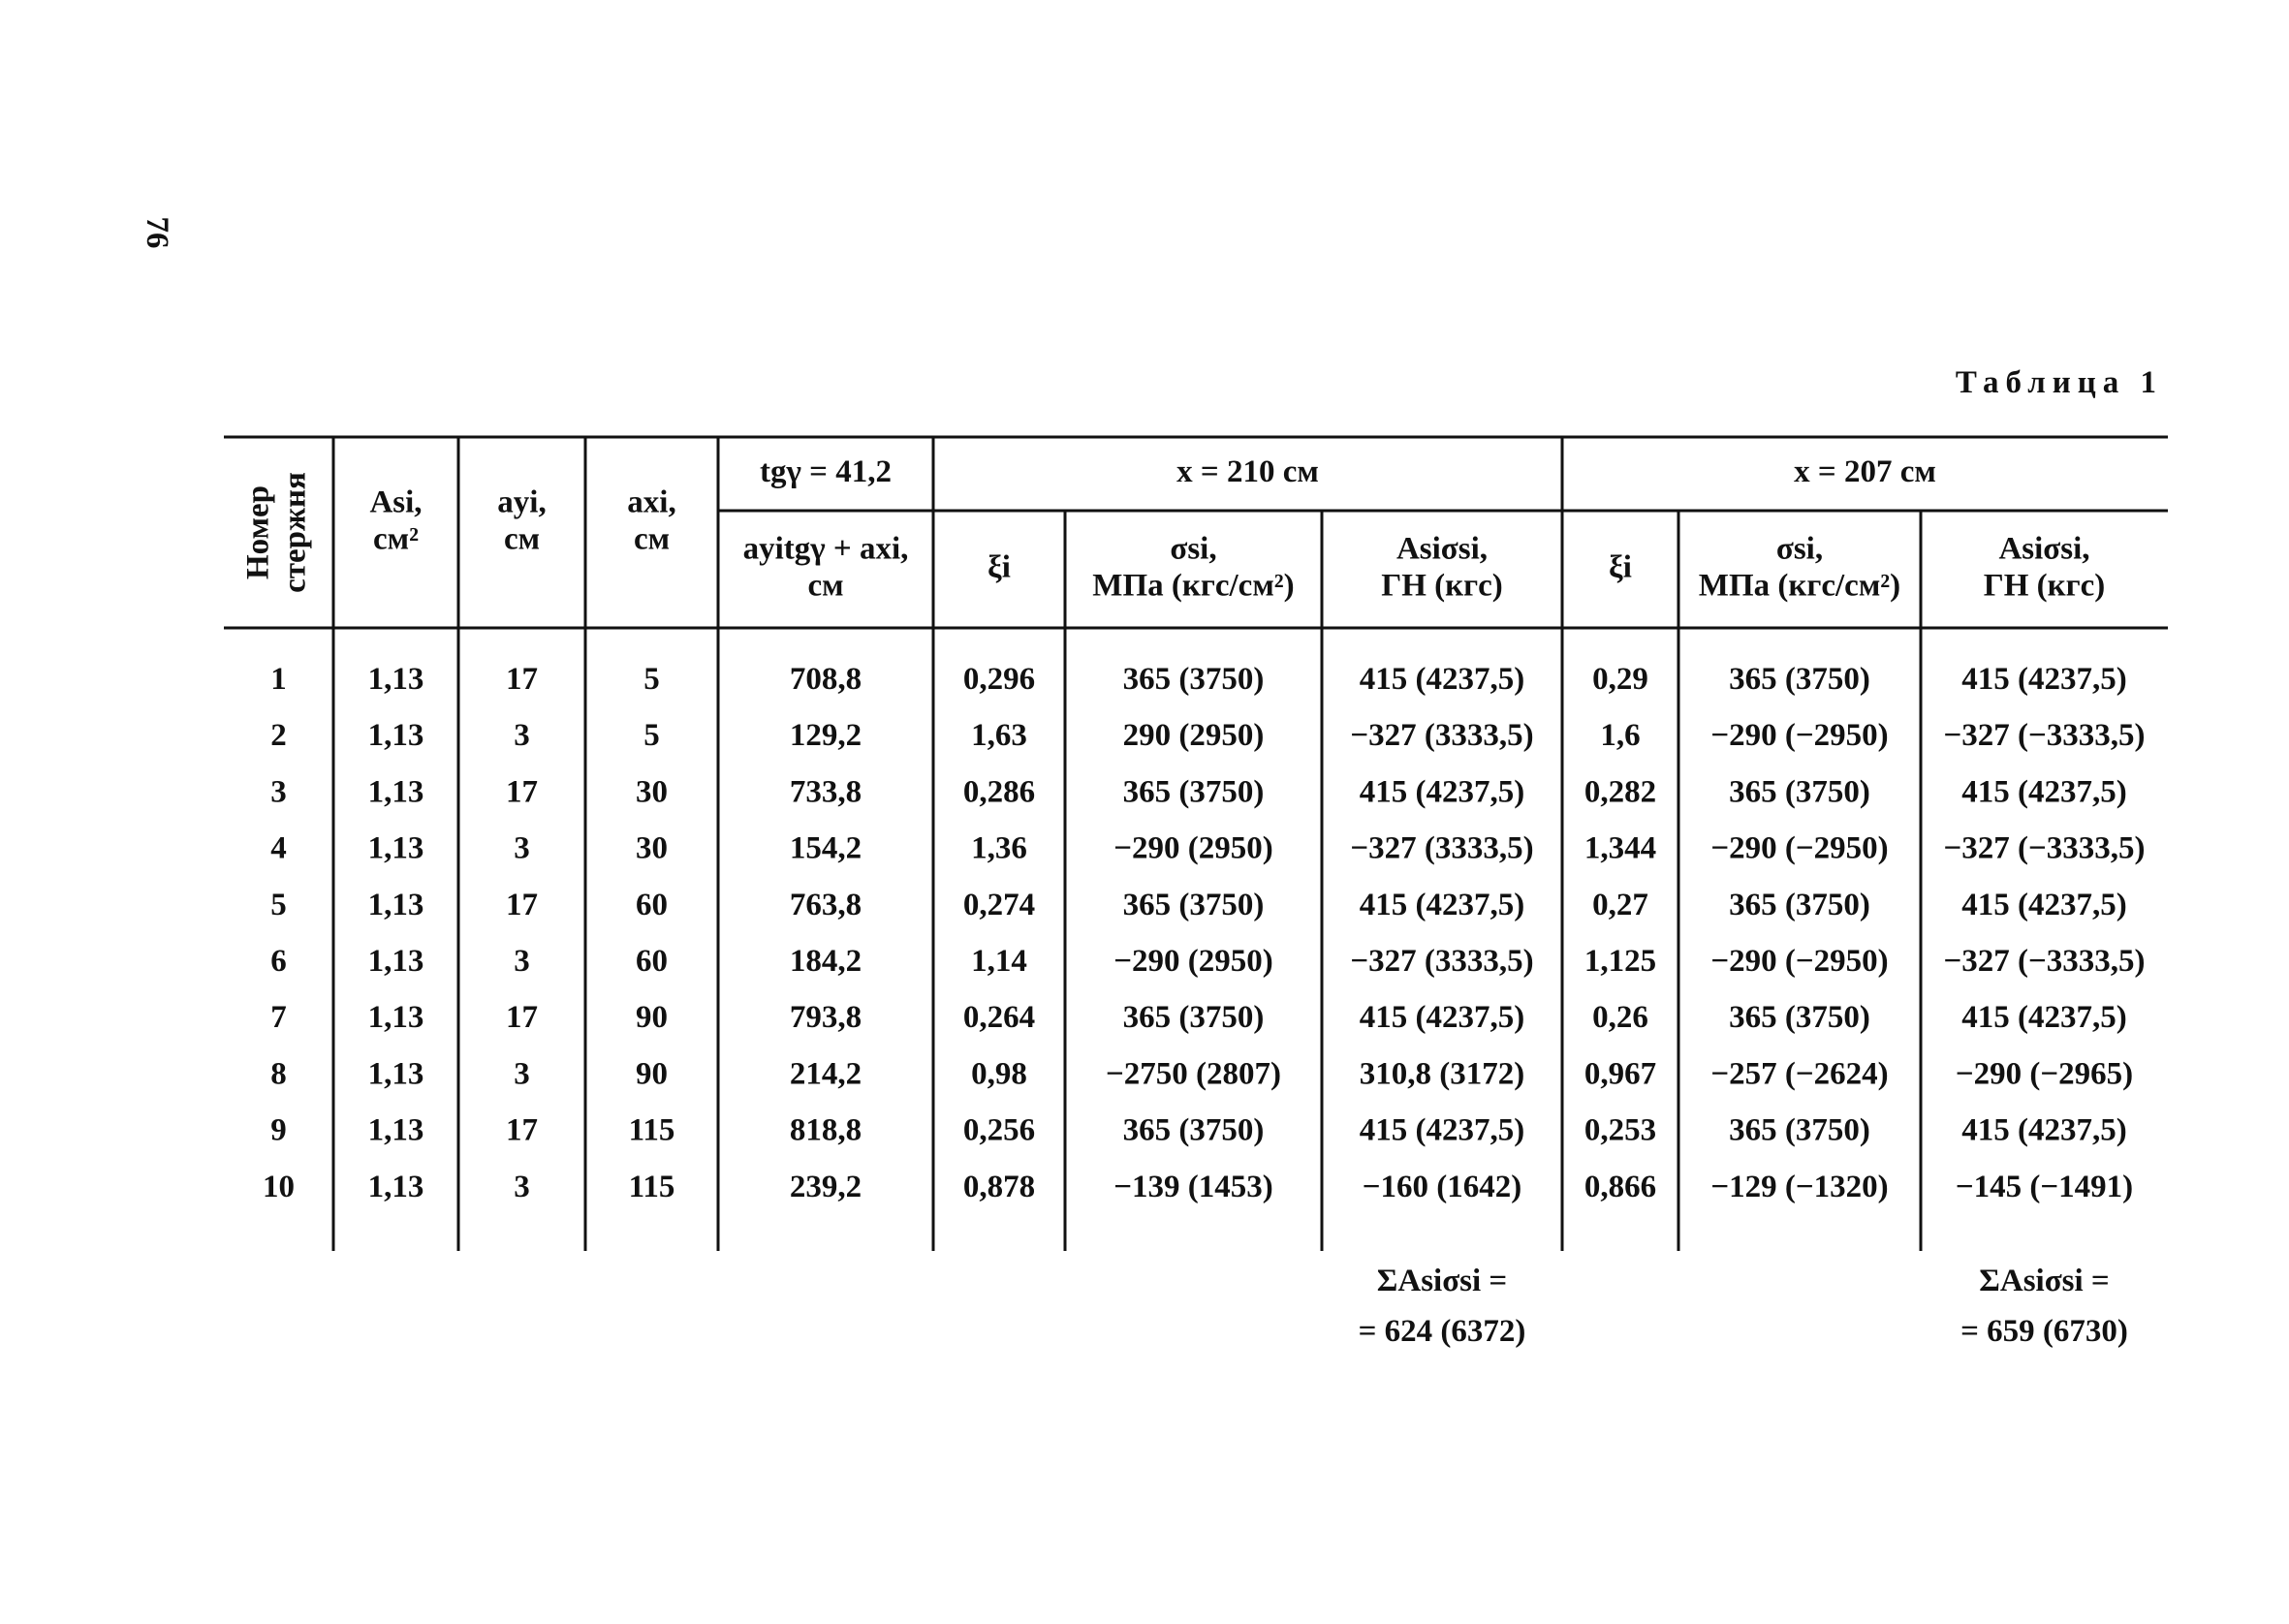 This screenshot has height=1624, width=2289. I want to click on page-number: 76, so click(157, 233).